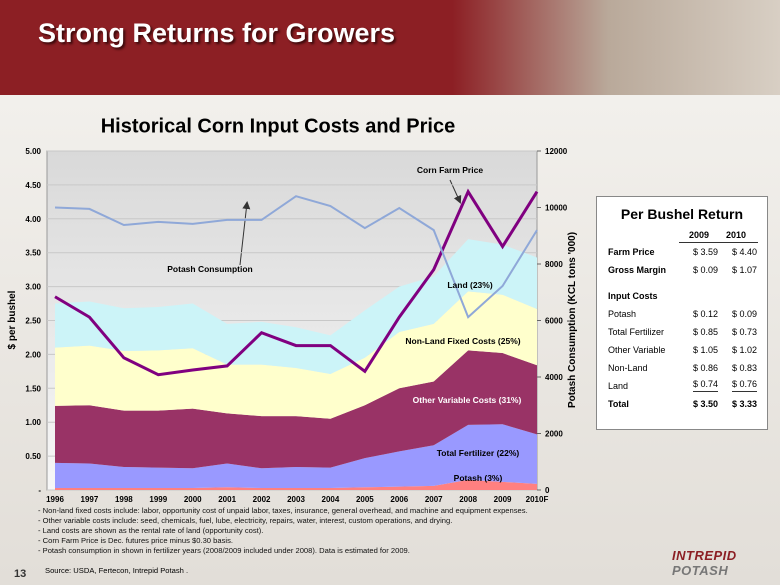 This screenshot has height=585, width=780. Describe the element at coordinates (706, 368) in the screenshot. I see `table-cell: $ 0.86` at that location.